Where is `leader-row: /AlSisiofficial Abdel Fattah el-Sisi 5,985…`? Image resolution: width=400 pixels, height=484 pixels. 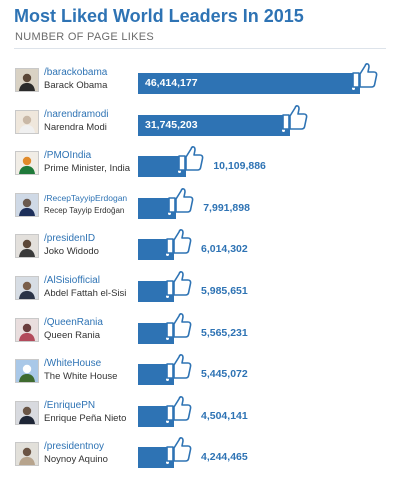 leader-row: /AlSisiofficial Abdel Fattah el-Sisi 5,985… is located at coordinates (200, 288).